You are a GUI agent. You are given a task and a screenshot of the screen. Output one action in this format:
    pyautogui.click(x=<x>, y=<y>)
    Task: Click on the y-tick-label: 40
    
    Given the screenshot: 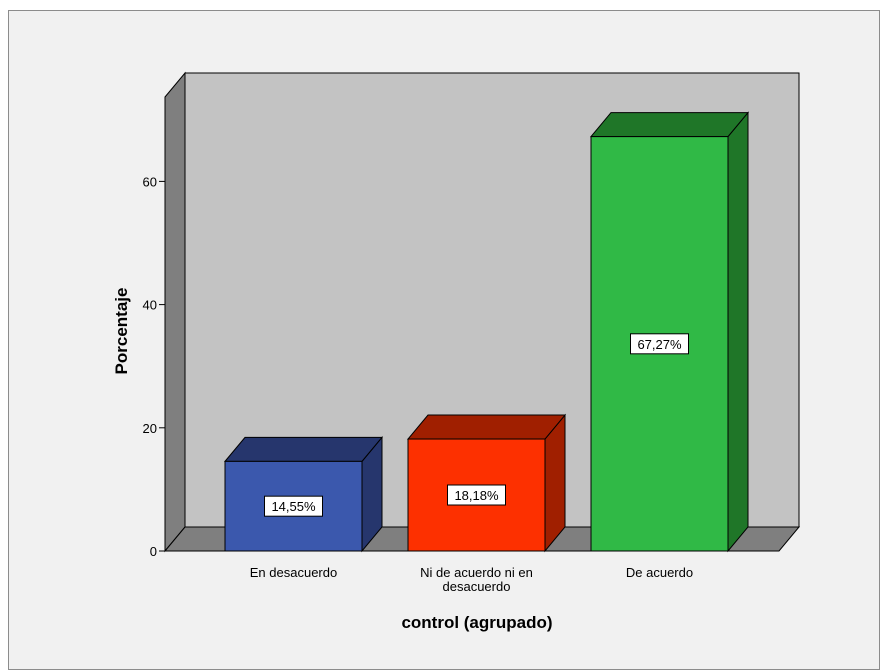 What is the action you would take?
    pyautogui.click(x=150, y=305)
    